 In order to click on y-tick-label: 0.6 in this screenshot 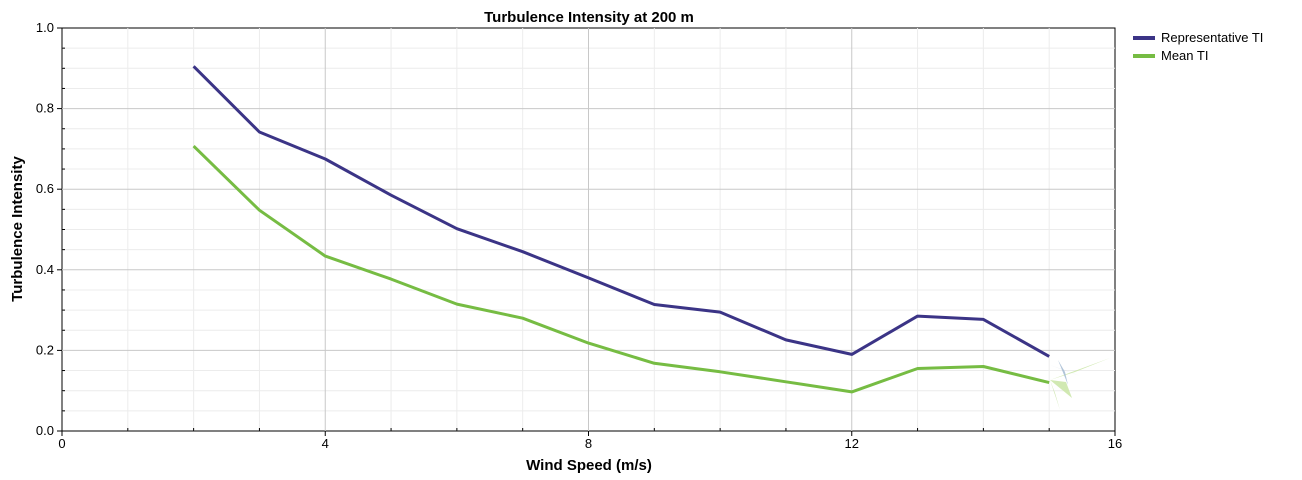, I will do `click(45, 188)`.